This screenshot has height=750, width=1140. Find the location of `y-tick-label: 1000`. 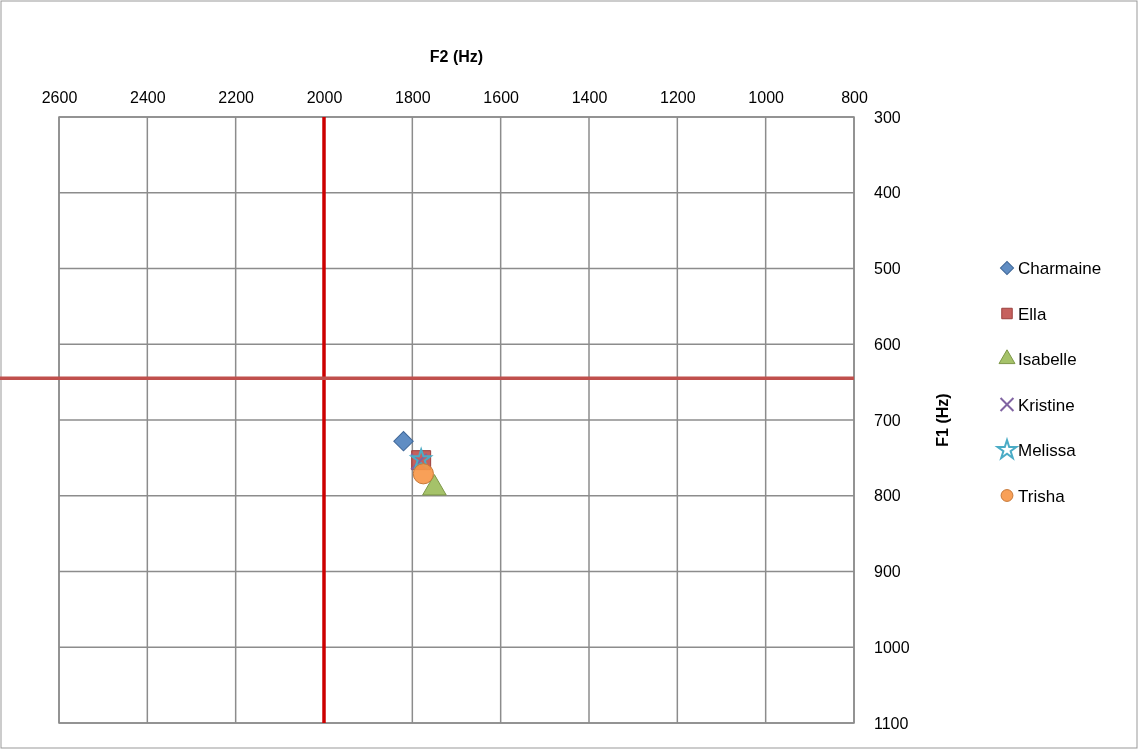

y-tick-label: 1000 is located at coordinates (892, 647).